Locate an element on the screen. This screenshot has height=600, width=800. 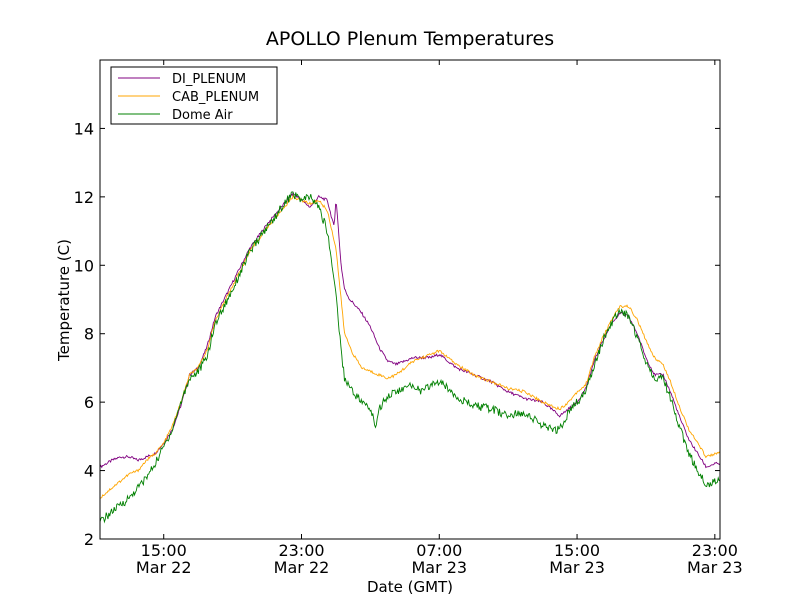
legend: DI_PLENUM CAB_PLENUM Dome Air is located at coordinates (194, 95).